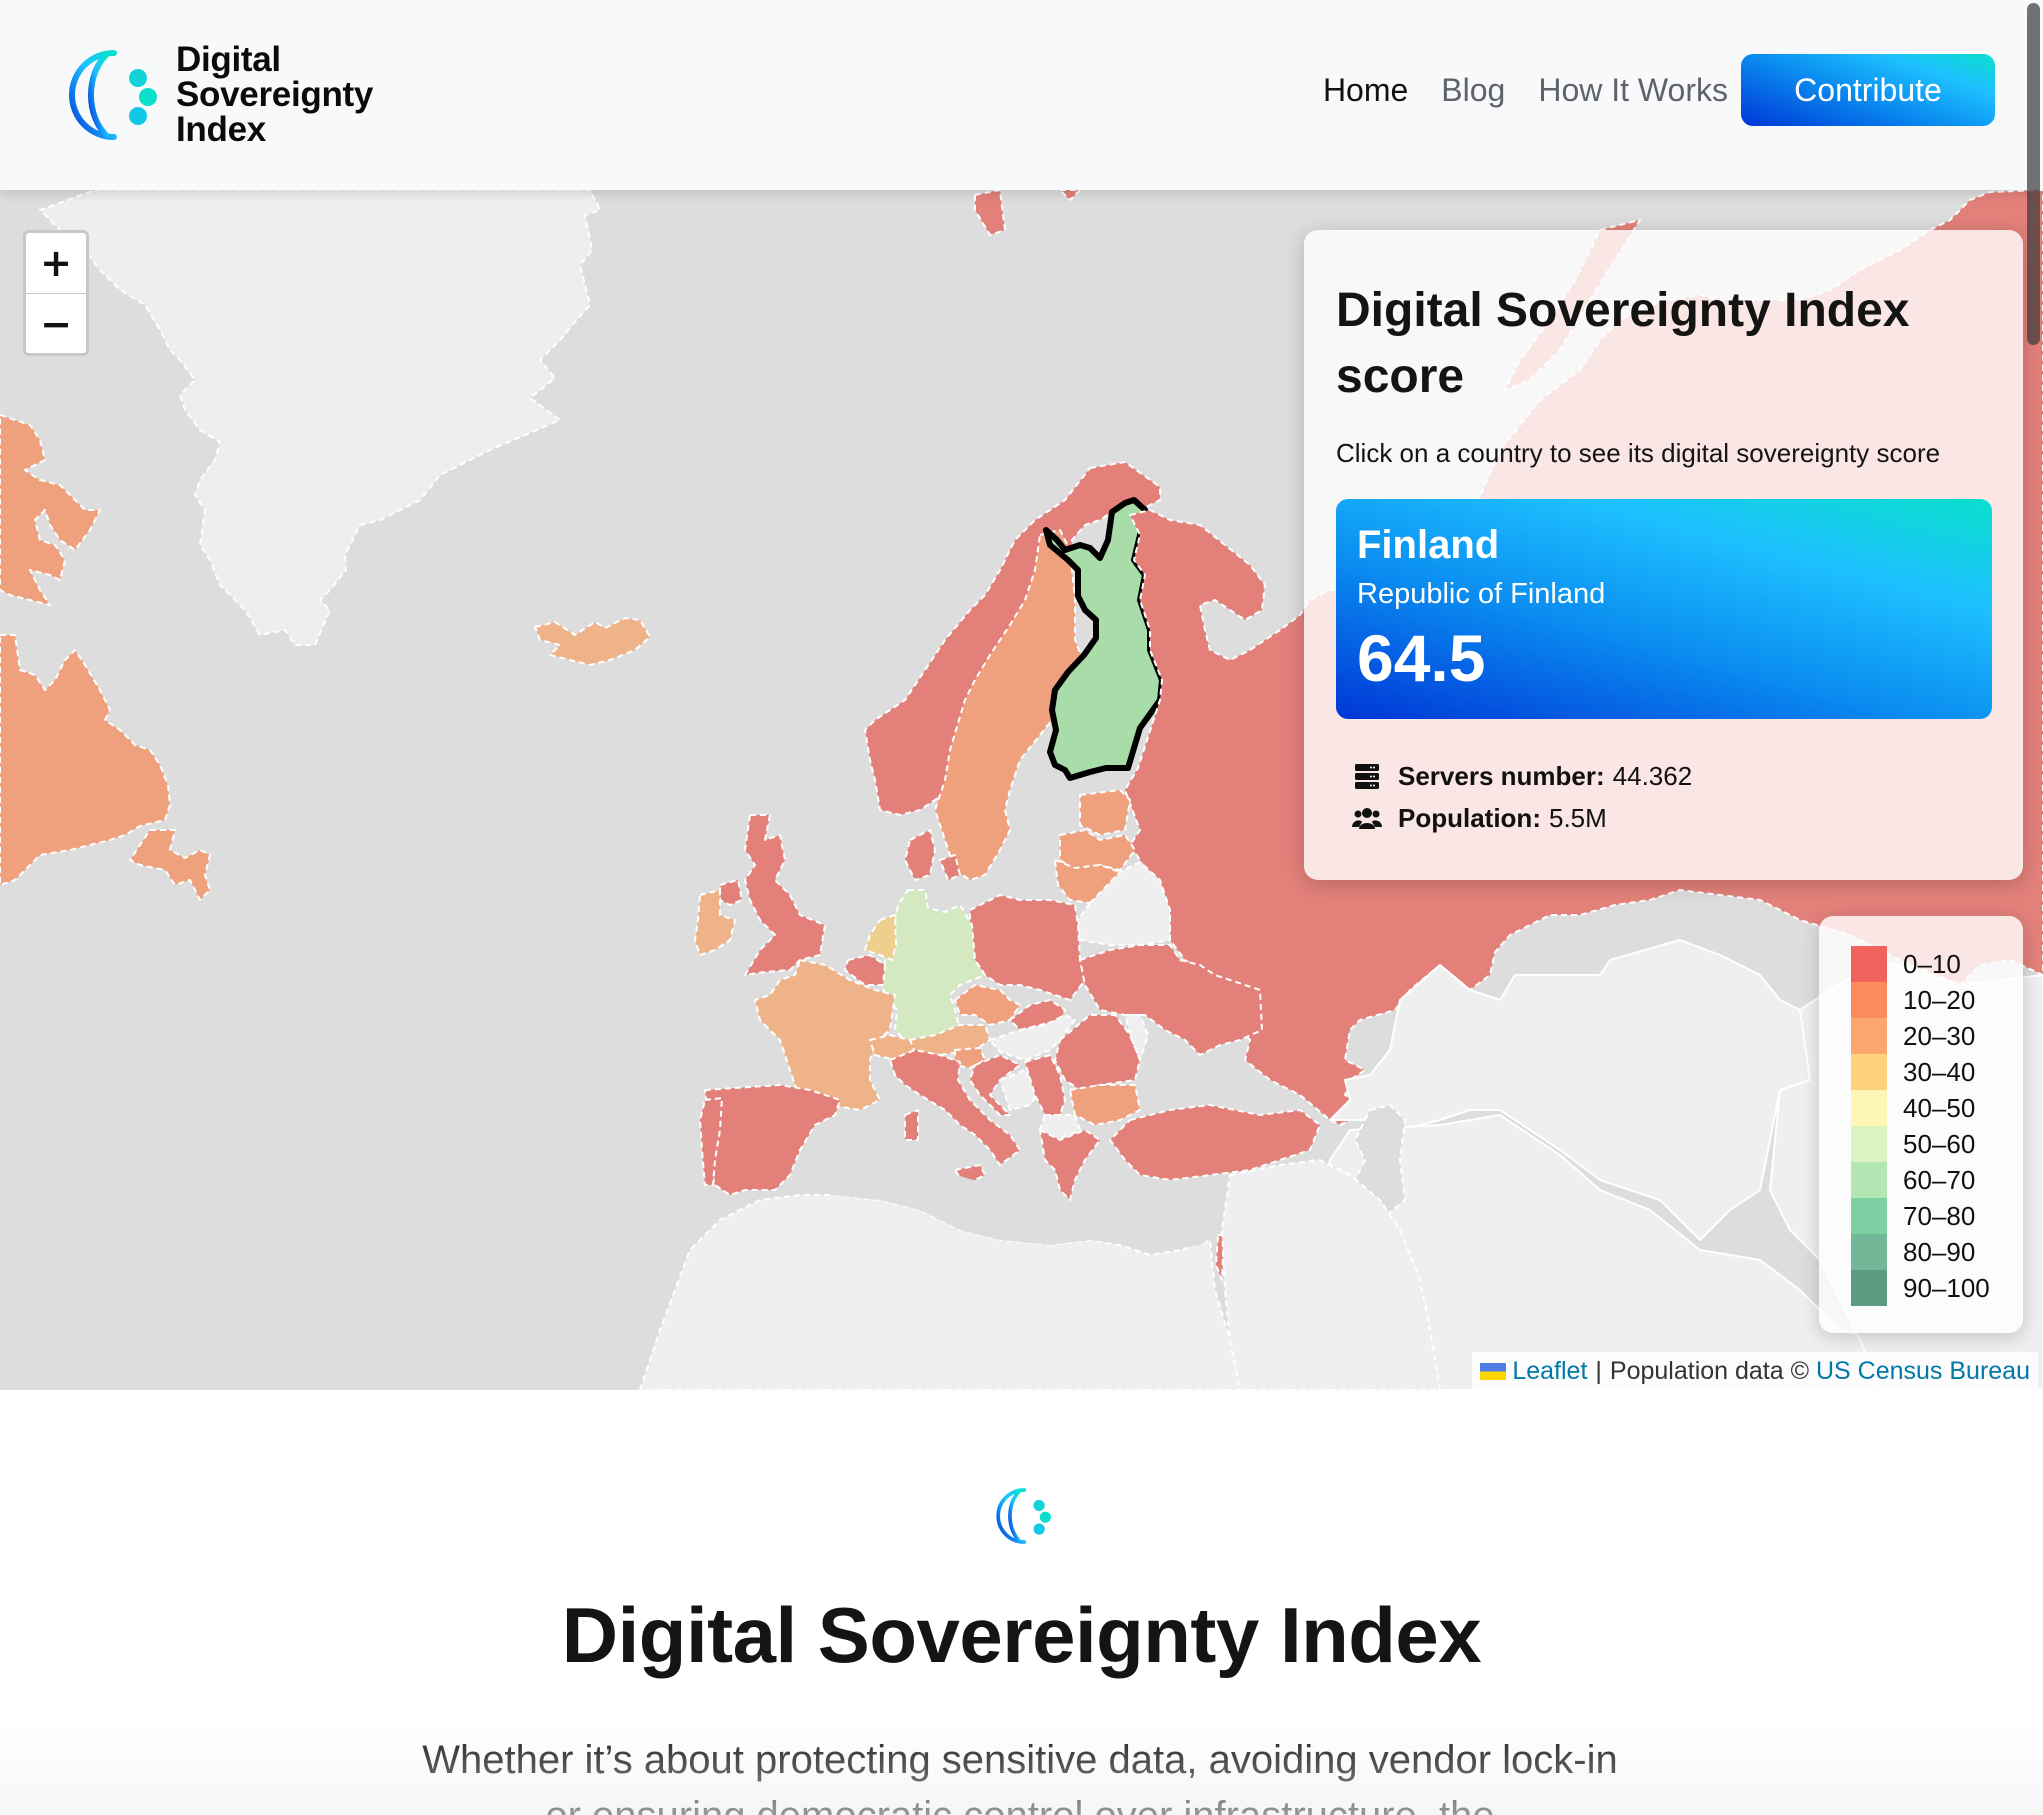 This screenshot has width=2043, height=1815. Describe the element at coordinates (880, 937) in the screenshot. I see `country-netherlands` at that location.